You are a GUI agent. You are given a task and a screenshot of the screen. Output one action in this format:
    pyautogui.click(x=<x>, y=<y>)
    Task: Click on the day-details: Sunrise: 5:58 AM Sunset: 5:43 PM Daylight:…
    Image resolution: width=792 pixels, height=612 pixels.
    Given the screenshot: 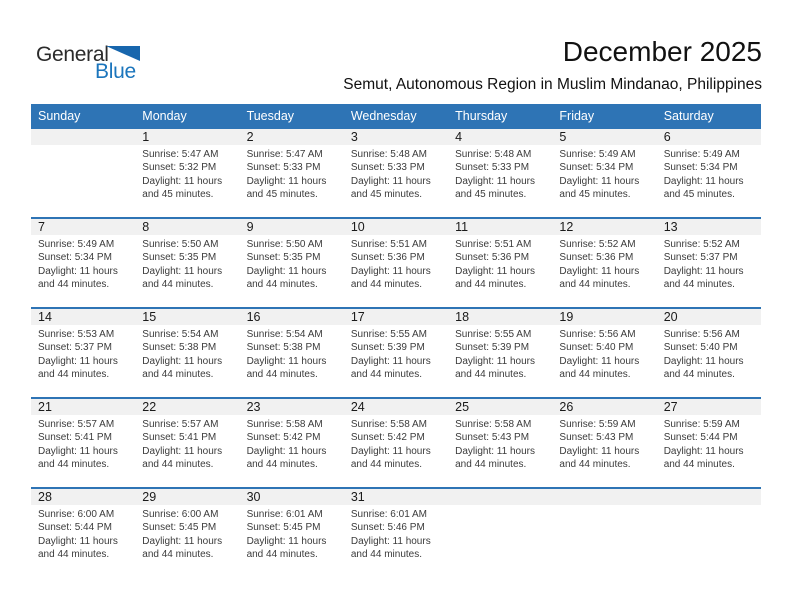 What is the action you would take?
    pyautogui.click(x=500, y=443)
    